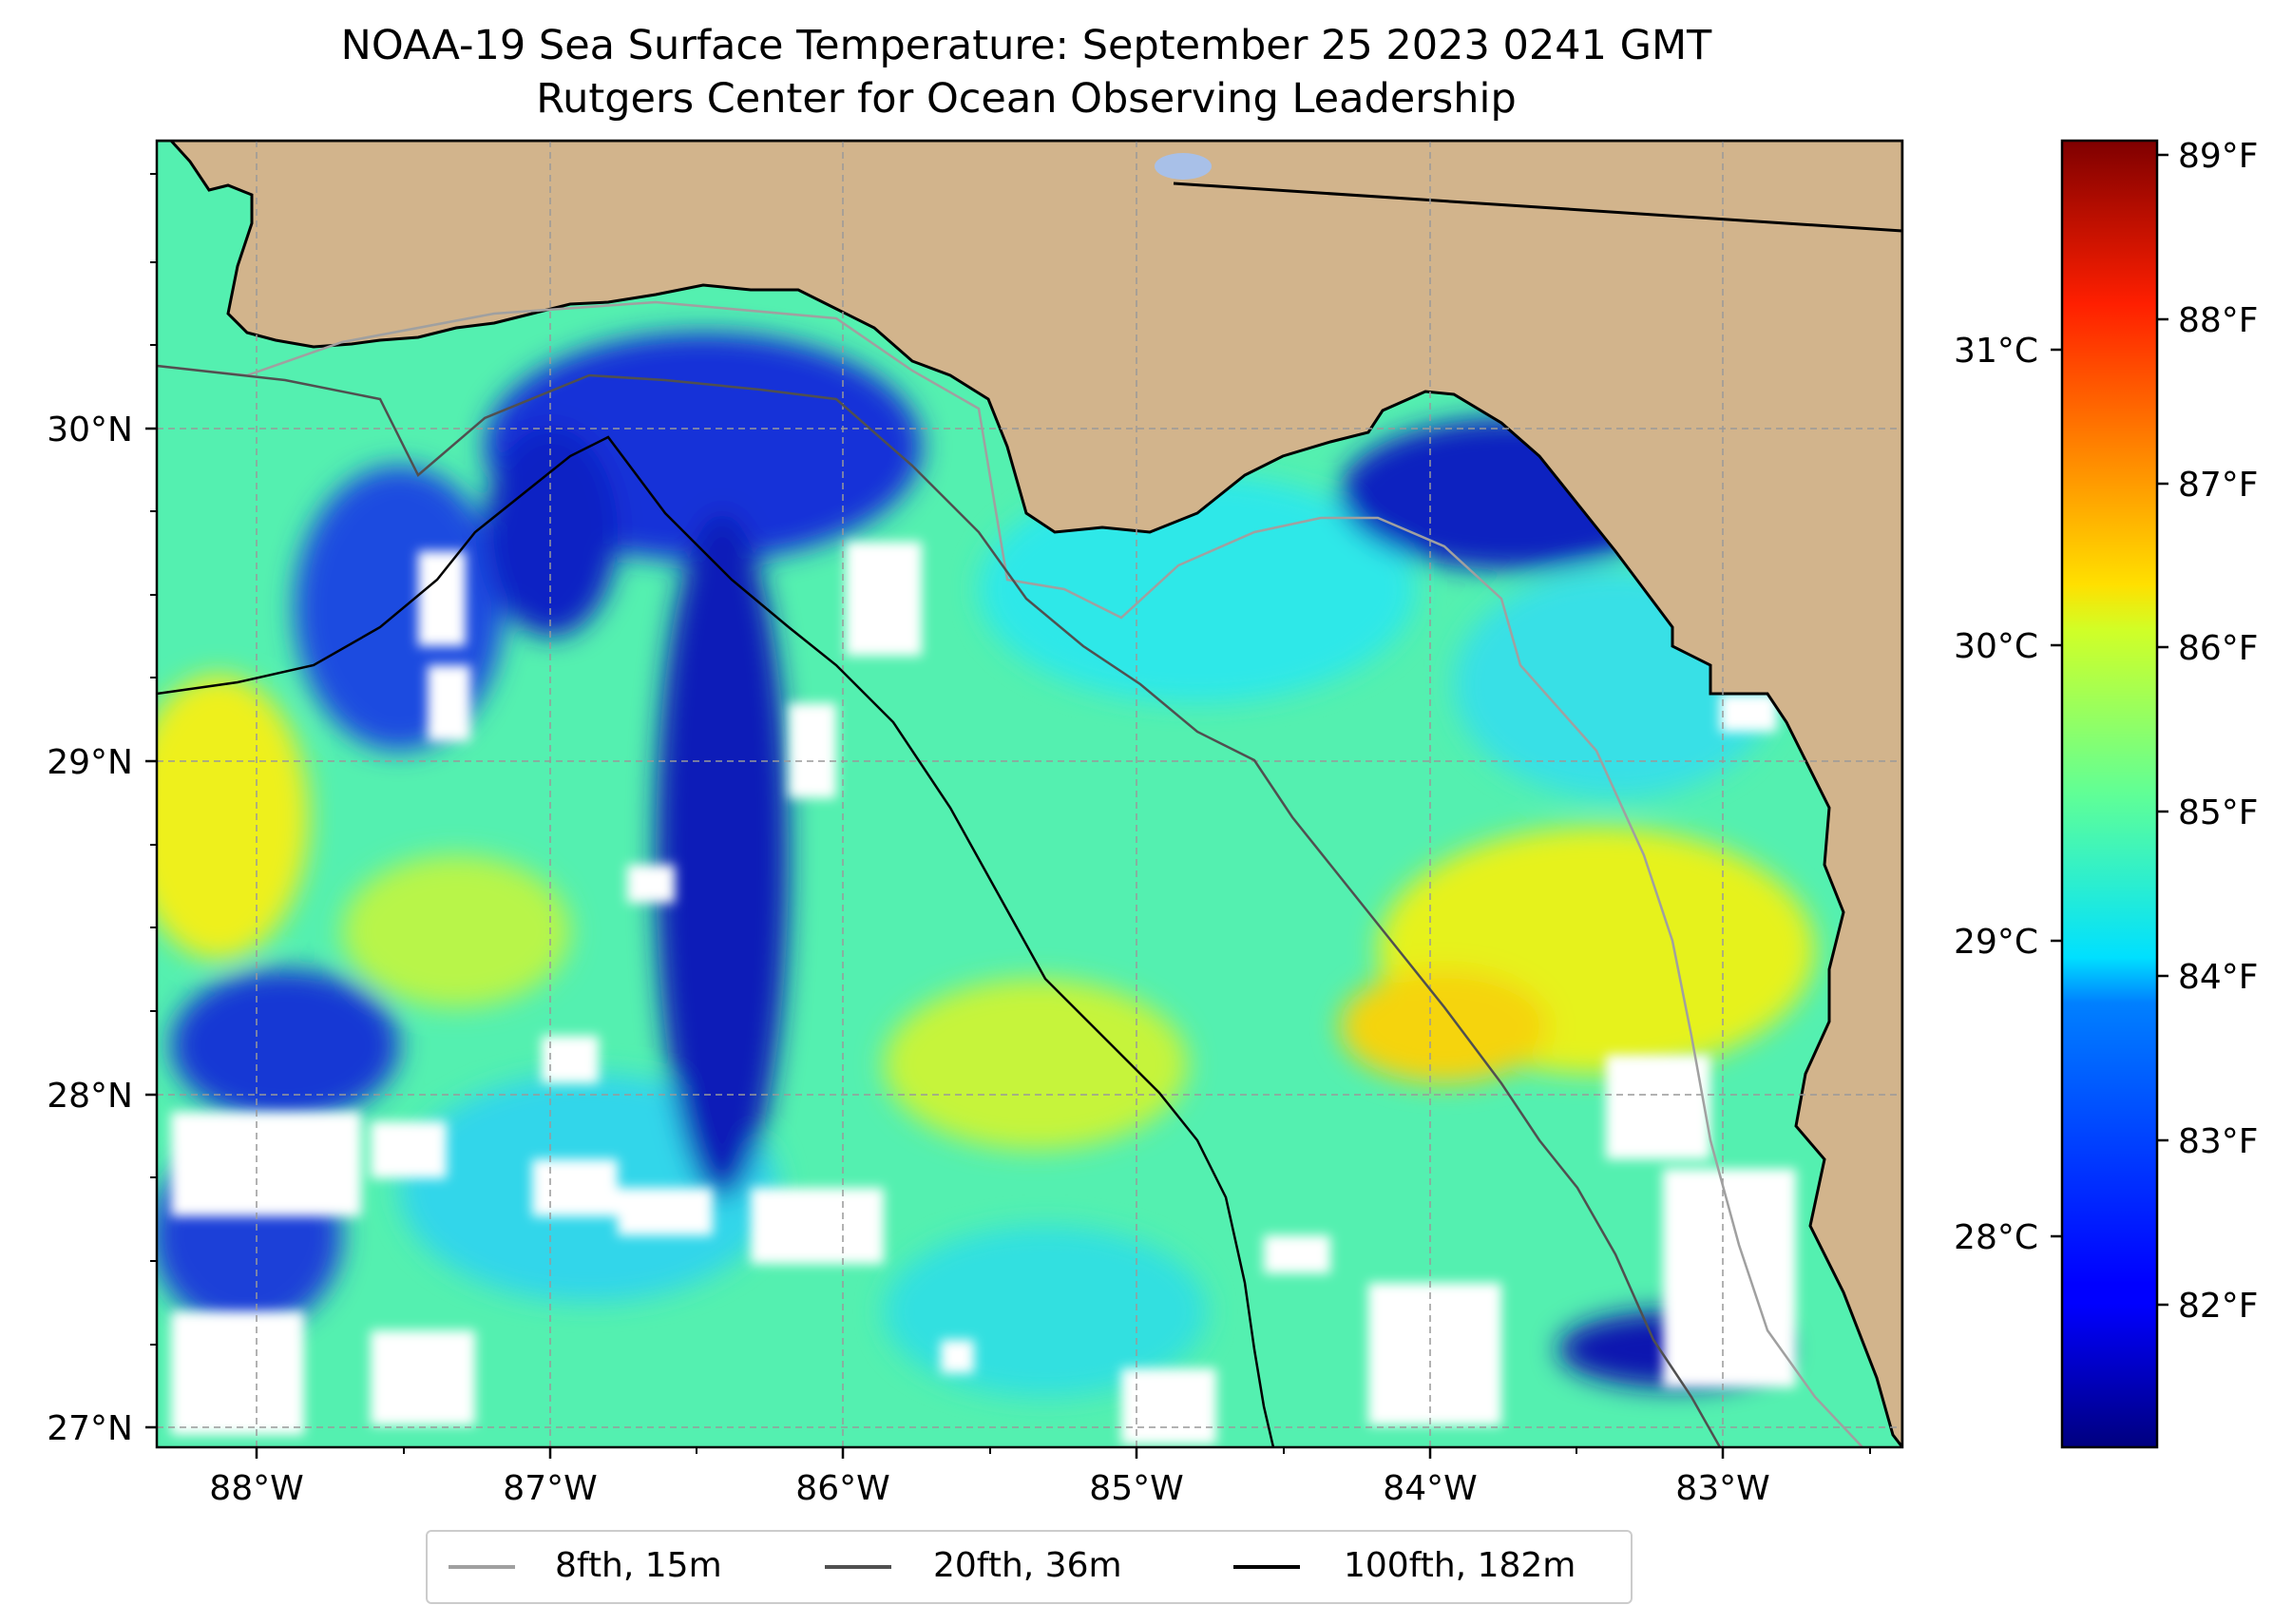 This screenshot has height=1624, width=2292. I want to click on lon-tick-label: 84°W, so click(1430, 1488).